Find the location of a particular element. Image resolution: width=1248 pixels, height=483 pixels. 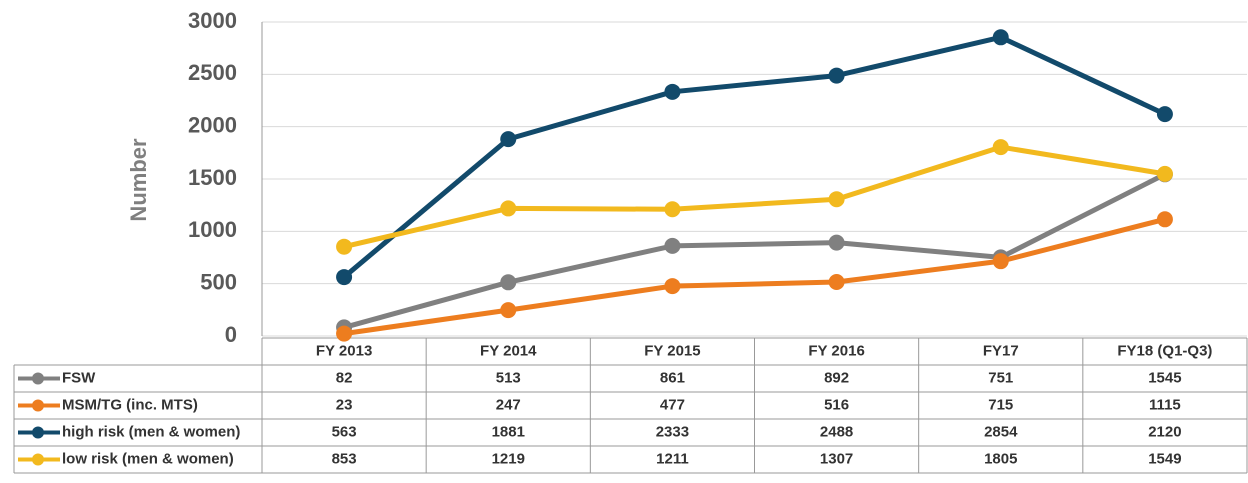

table-value: 1805 is located at coordinates (1000, 458).